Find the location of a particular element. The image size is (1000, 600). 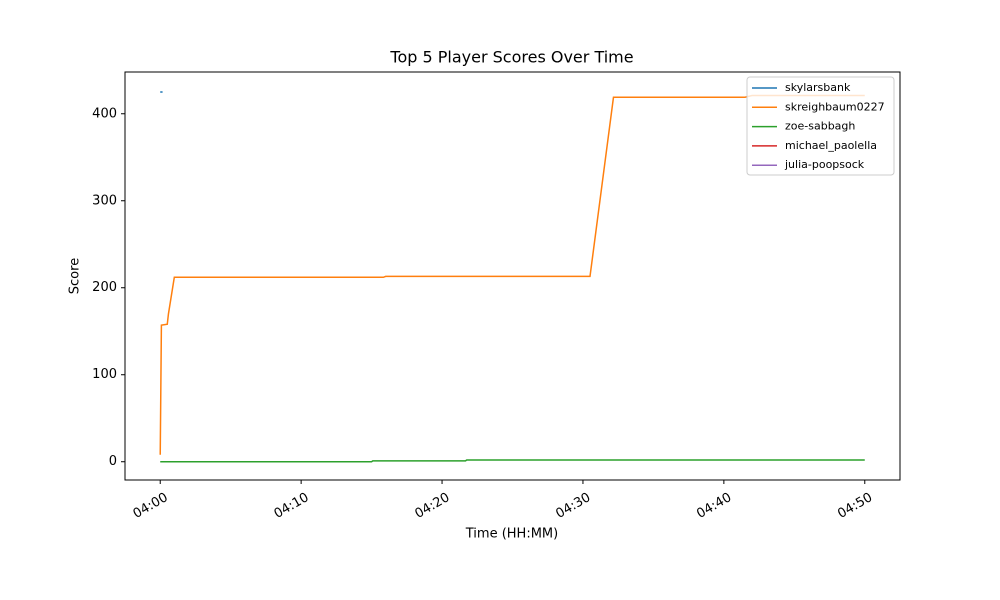

y-tick-label: 300 is located at coordinates (104, 200).